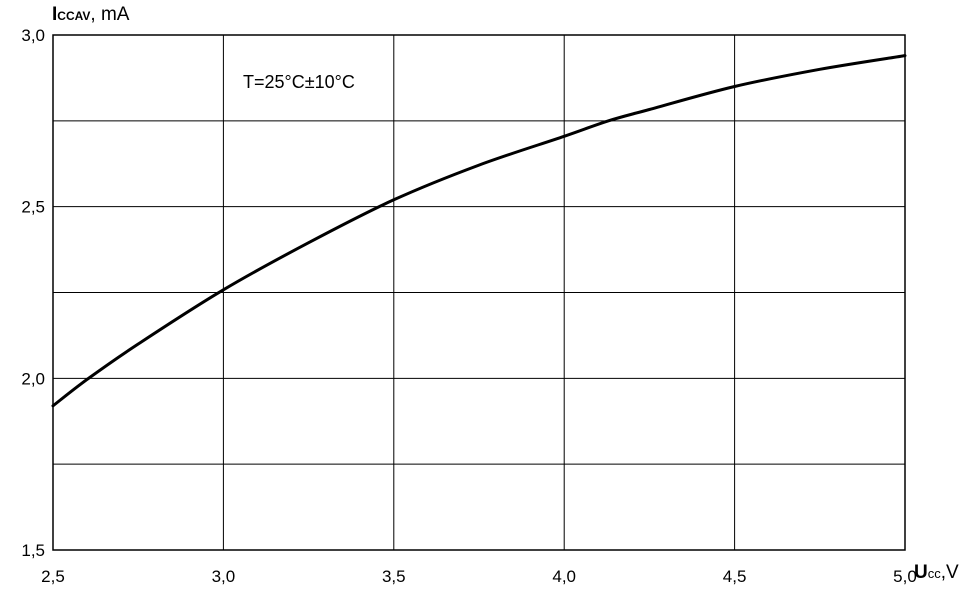 The image size is (978, 591). I want to click on y-tick-label: 2,0, so click(33, 378).